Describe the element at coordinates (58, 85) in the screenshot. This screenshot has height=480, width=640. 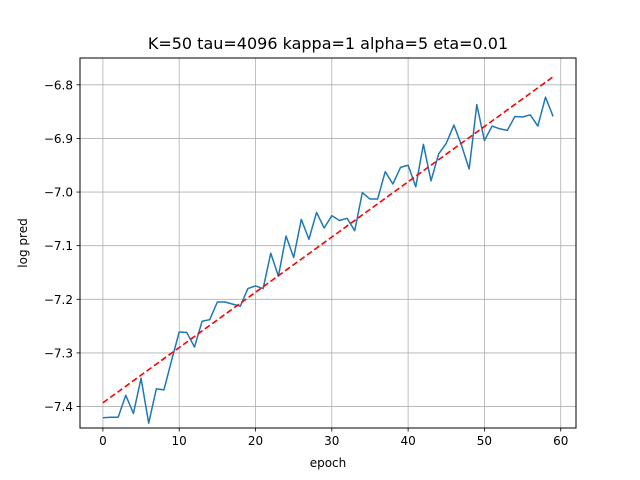
I see `y-tick-label: −6.8` at that location.